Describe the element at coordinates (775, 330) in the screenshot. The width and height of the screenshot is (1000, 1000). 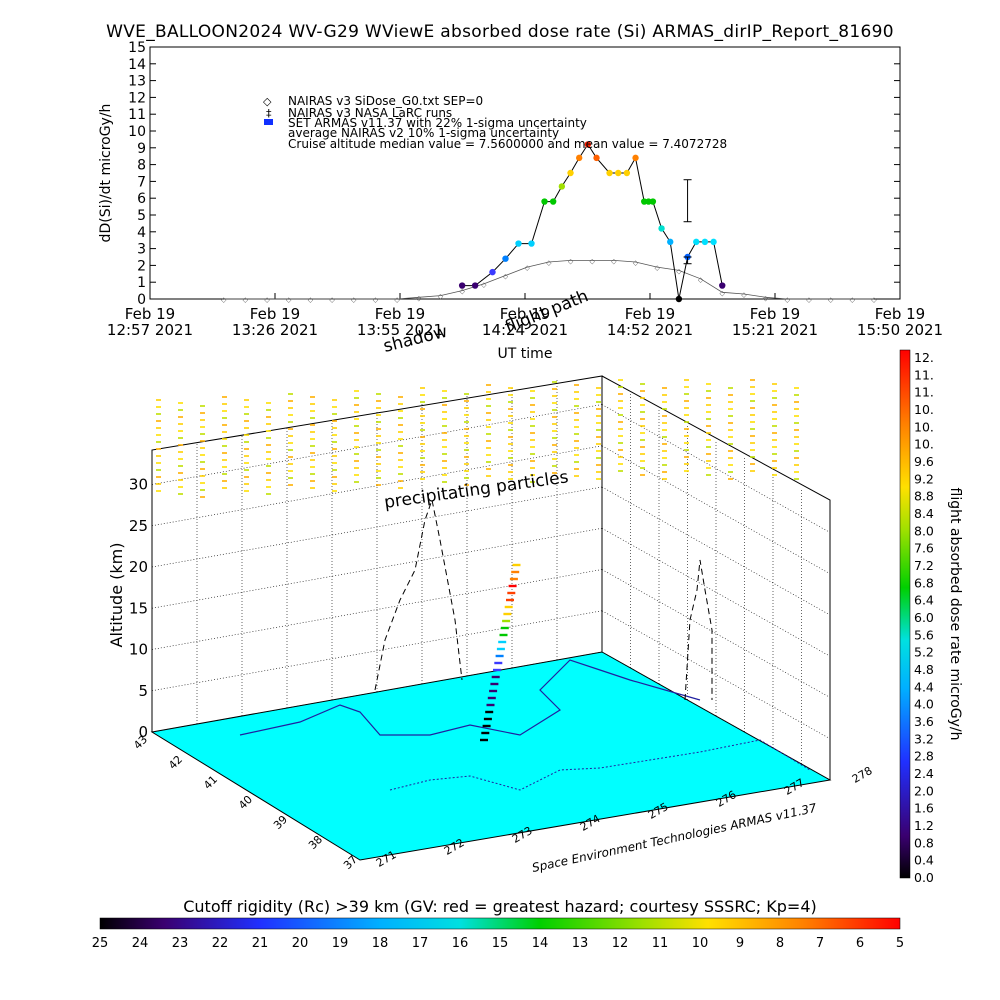
I see `x-tick-time: 15:21 2021` at that location.